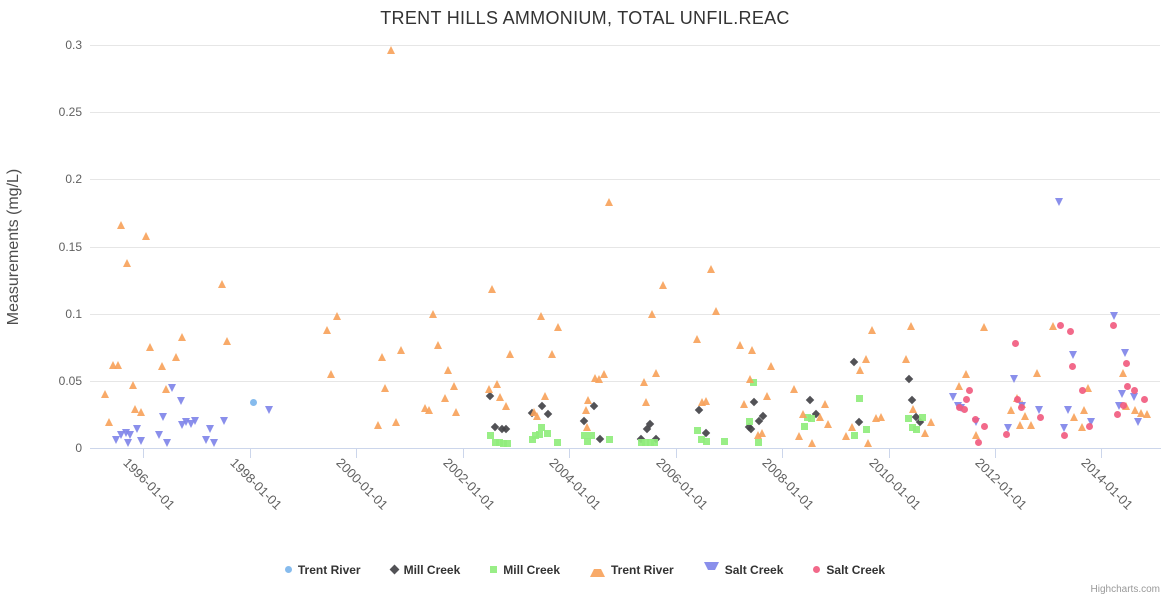  Describe the element at coordinates (424, 570) in the screenshot. I see `legend-item-mill-creek: Mill Creek` at that location.